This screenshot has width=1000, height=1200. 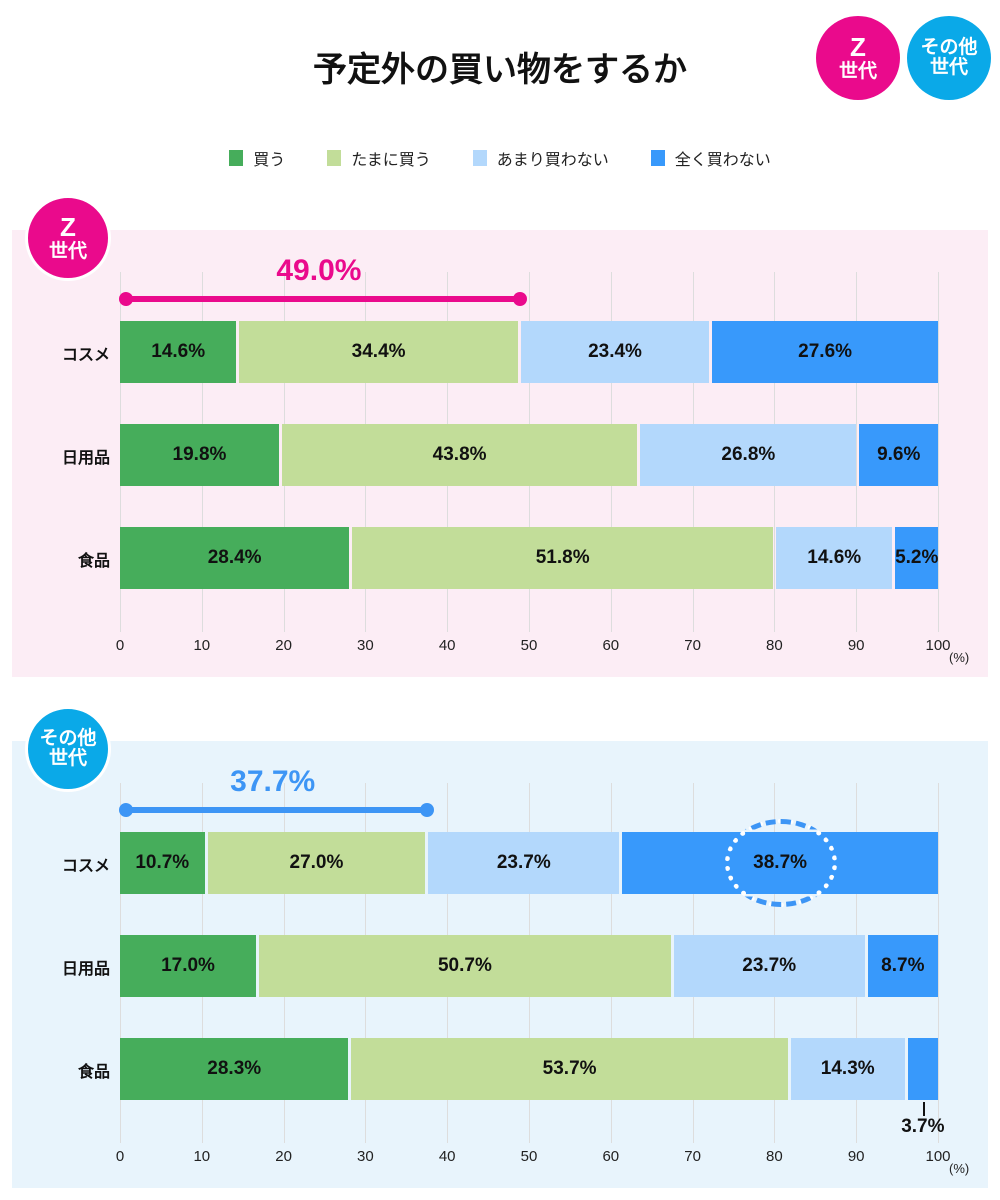 What do you see at coordinates (273, 781) in the screenshot?
I see `annotation-label: 37.7%` at bounding box center [273, 781].